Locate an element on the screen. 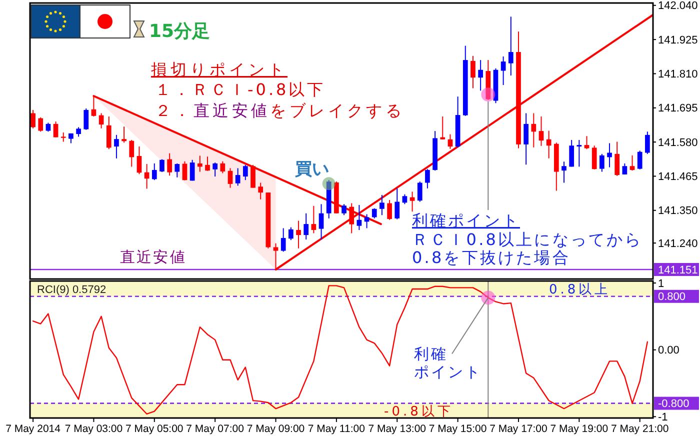 This screenshot has height=436, width=700. ytick-label: 1 is located at coordinates (661, 284).